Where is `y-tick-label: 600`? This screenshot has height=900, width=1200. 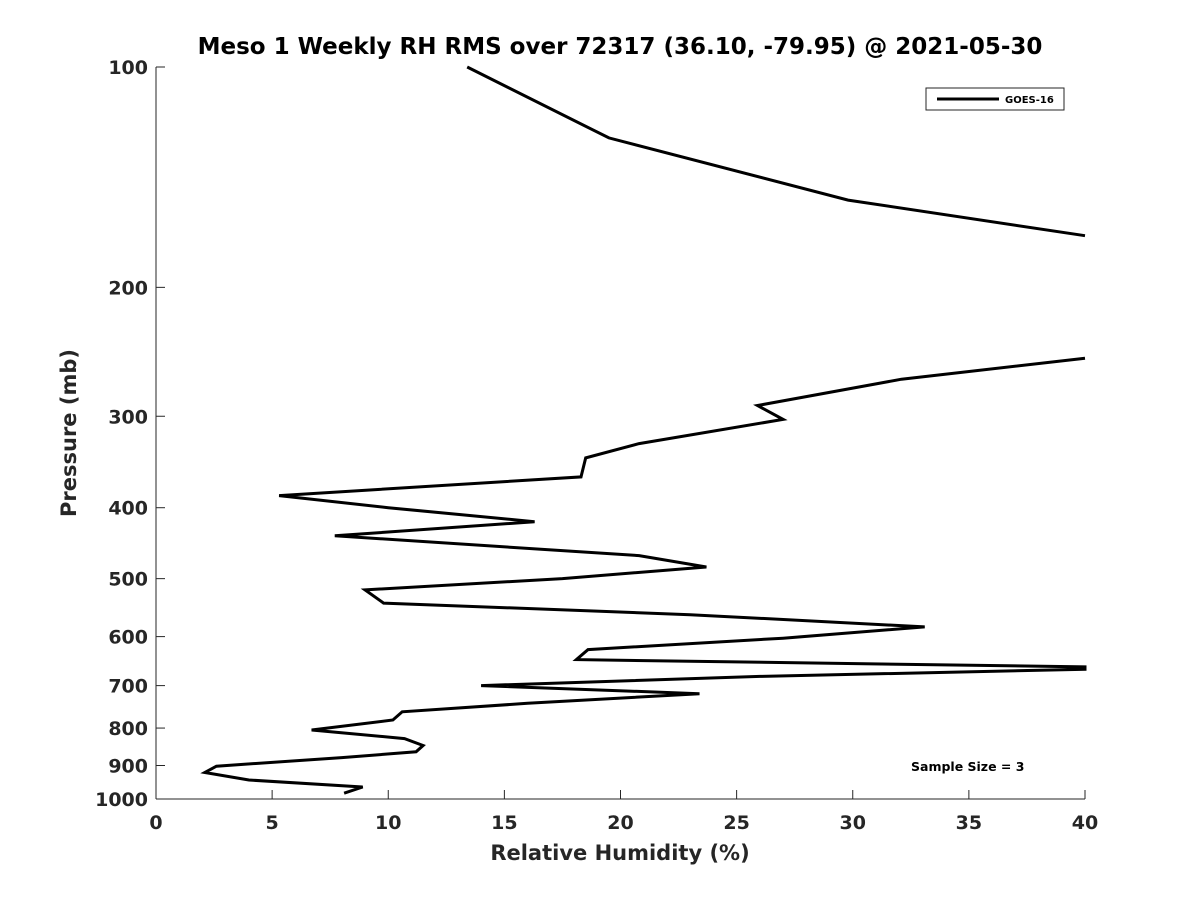
y-tick-label: 600 is located at coordinates (128, 638).